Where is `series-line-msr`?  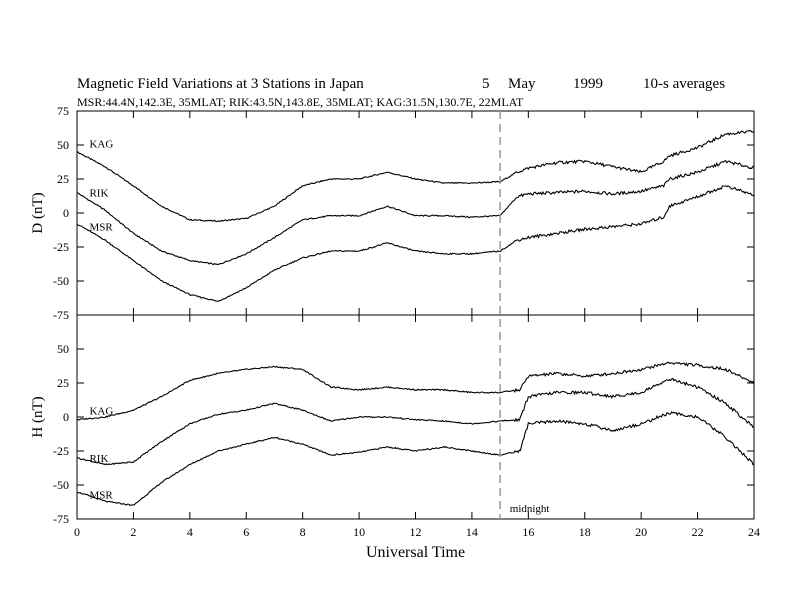
series-line-msr is located at coordinates (415, 459).